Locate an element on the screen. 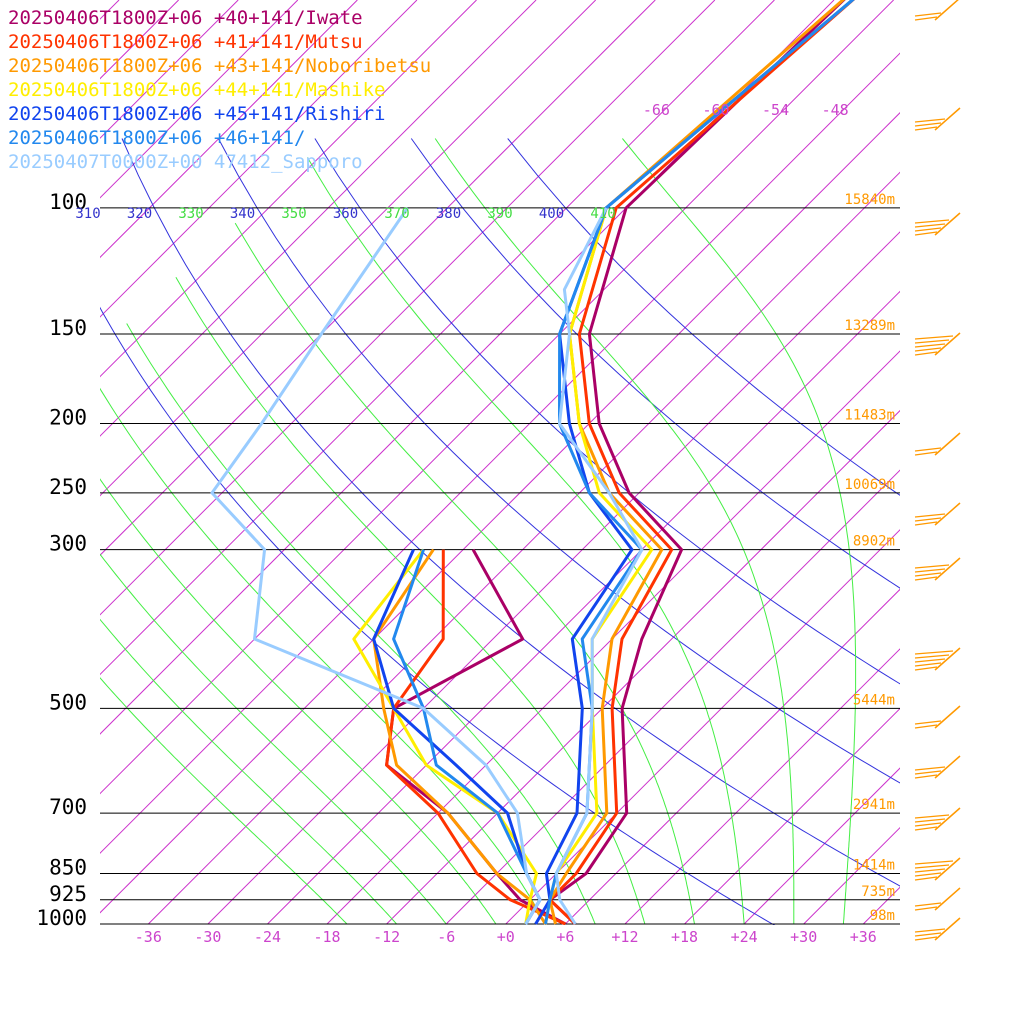 The width and height of the screenshot is (1024, 1029). pressure-label-250: 250 is located at coordinates (68, 487).